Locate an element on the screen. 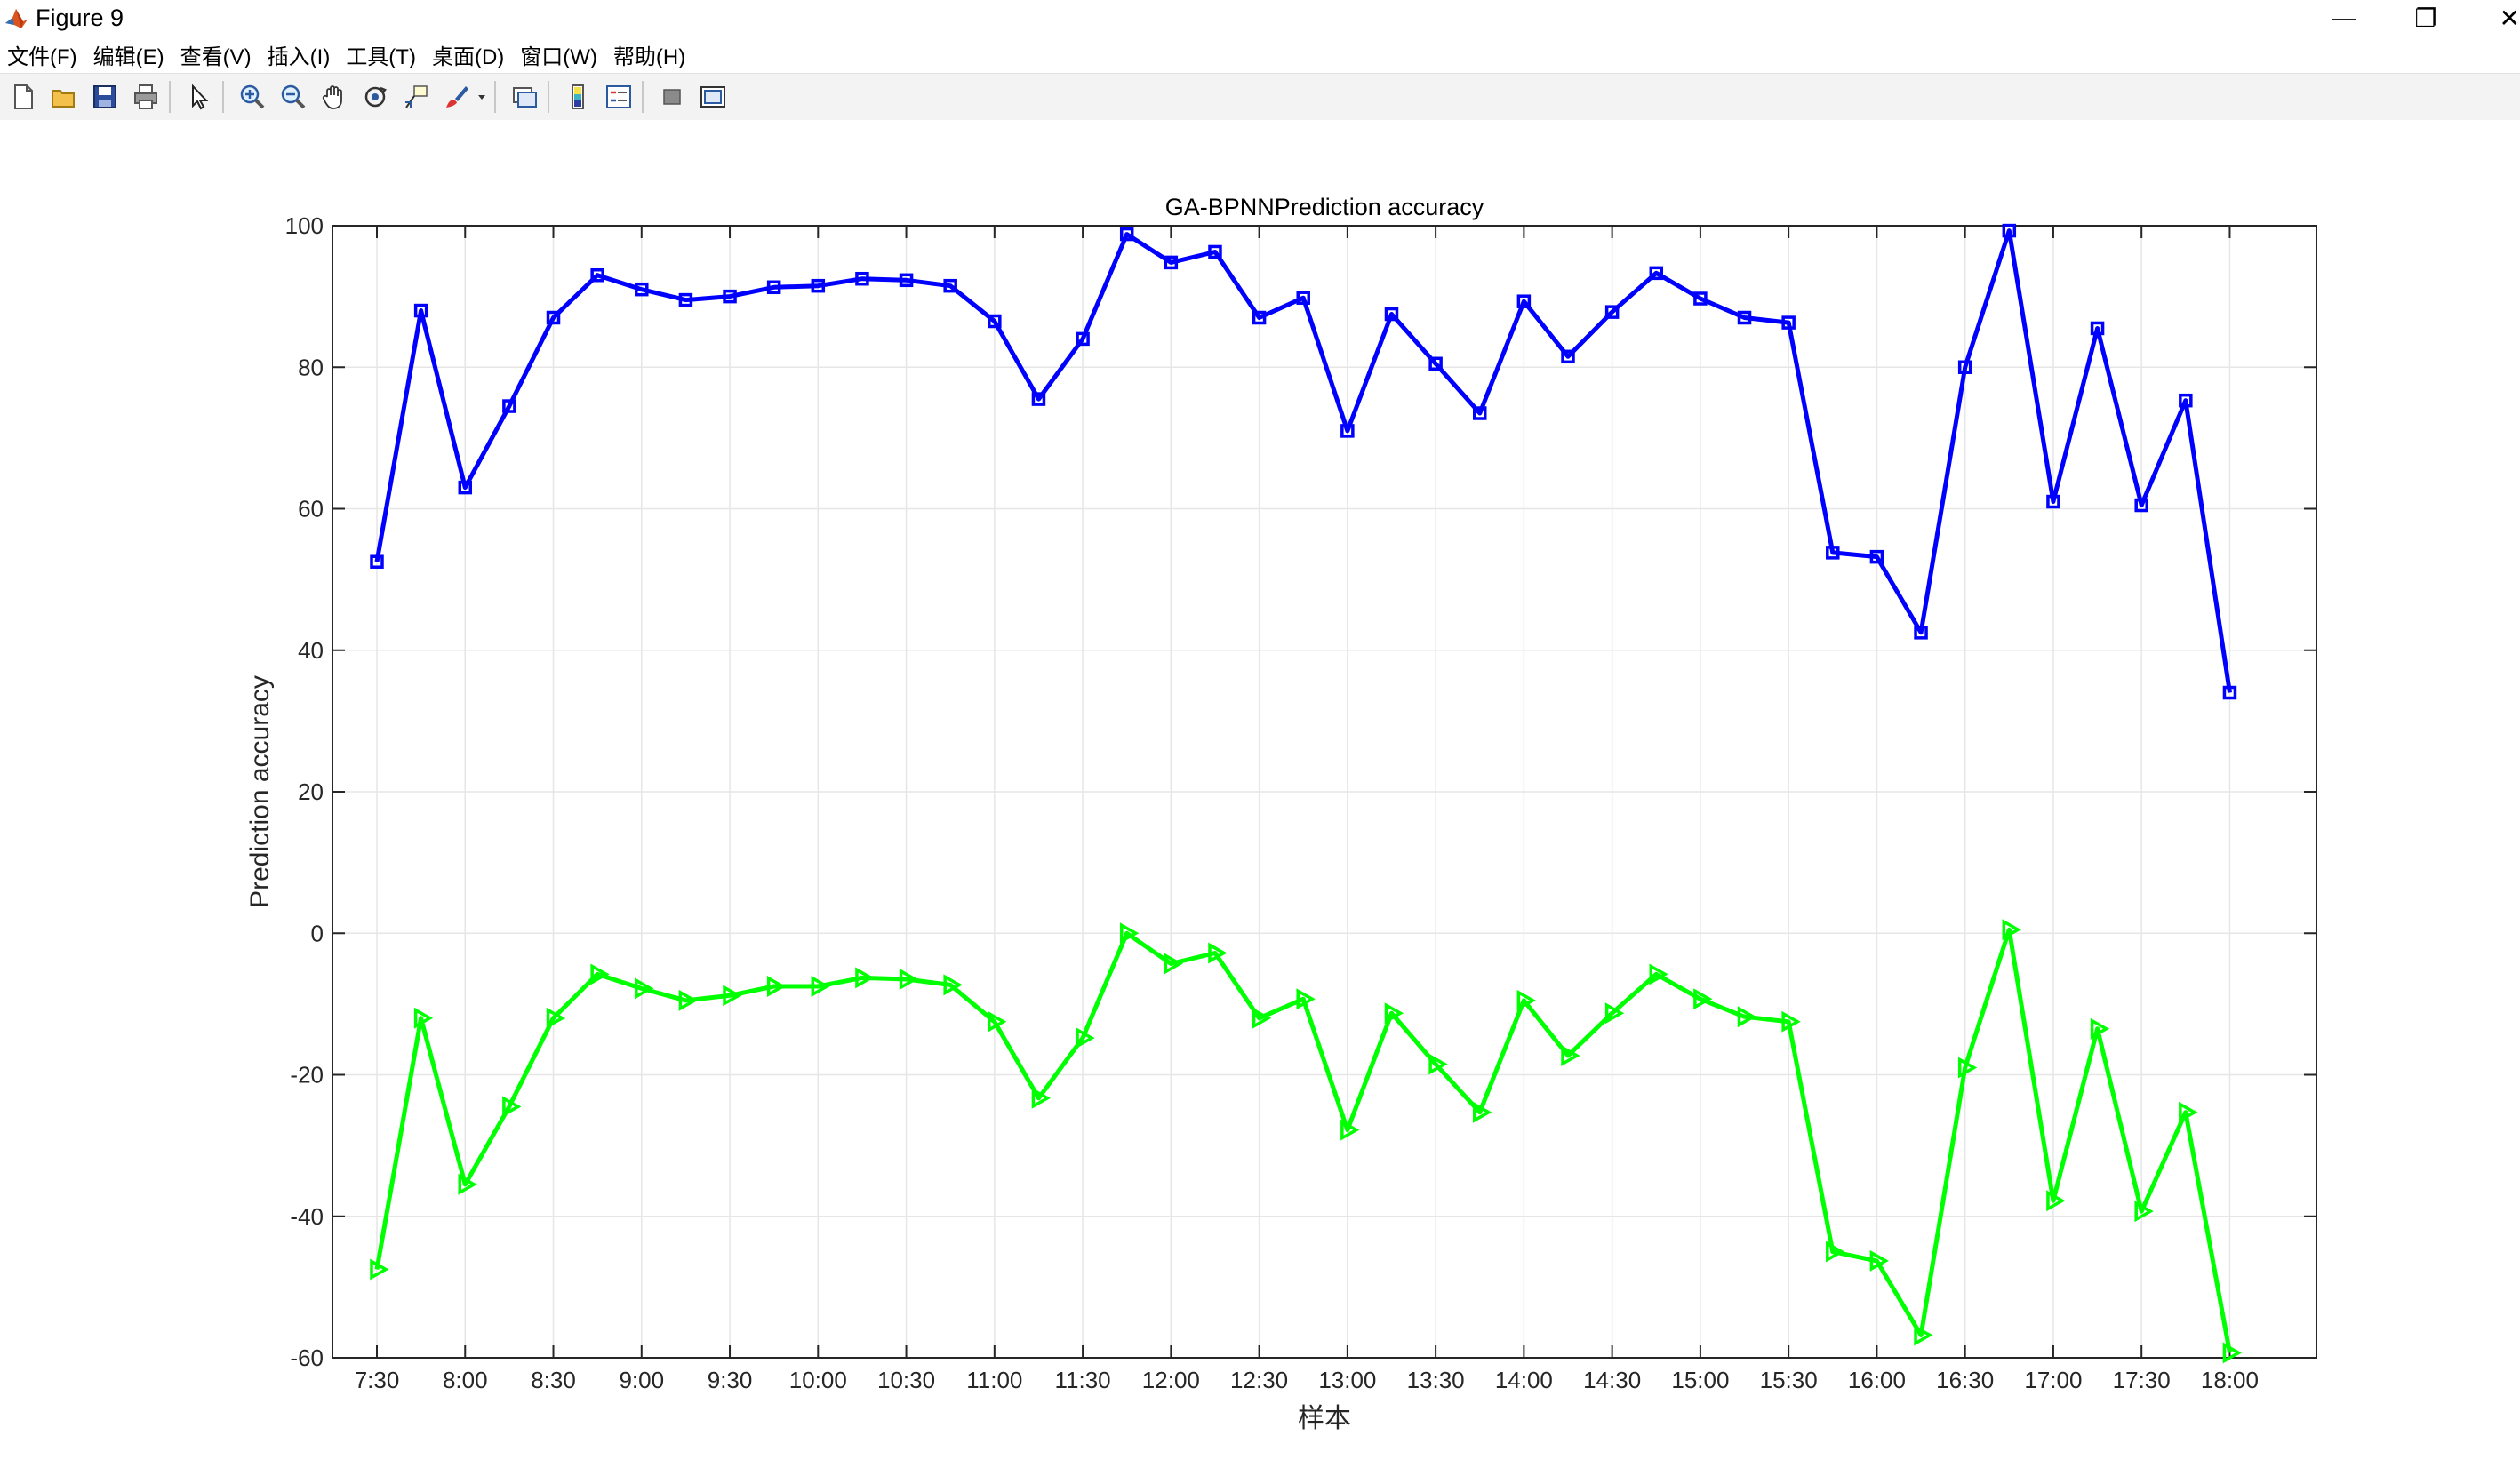 This screenshot has height=1468, width=2520. x-tick-label: 17:30 is located at coordinates (2142, 1380).